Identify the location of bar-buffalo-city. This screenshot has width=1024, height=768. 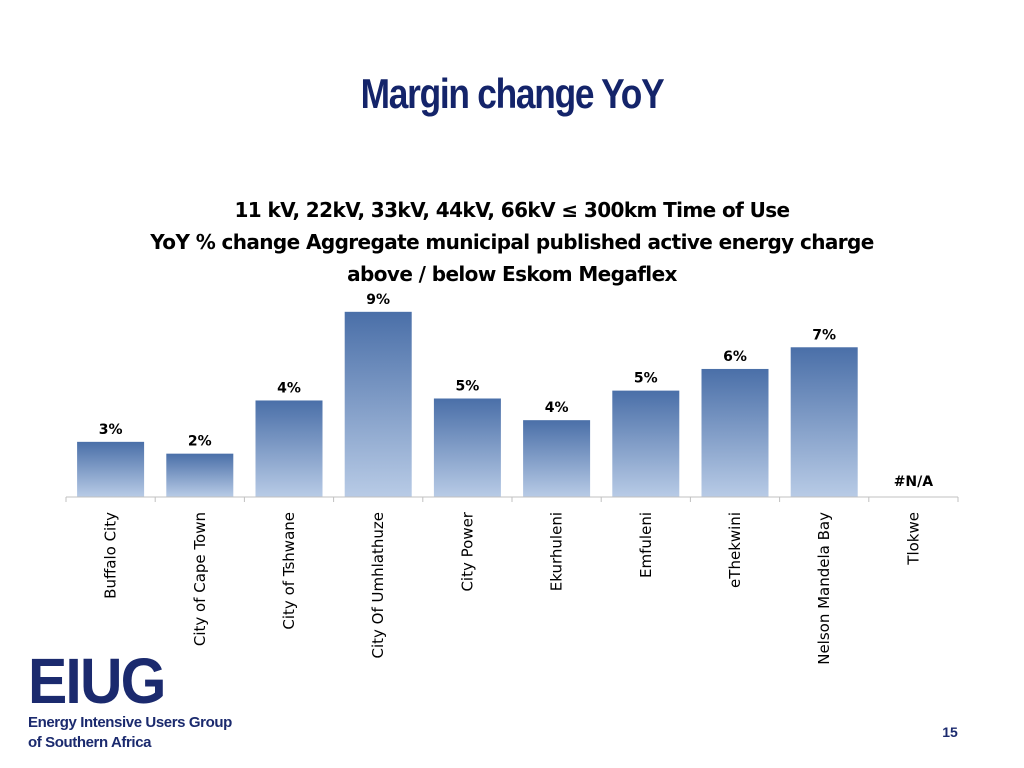
(111, 469).